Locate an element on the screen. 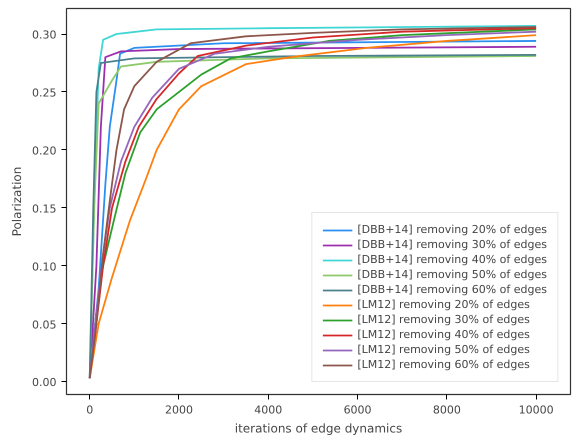 This screenshot has width=574, height=440. legend-label: [DBB+14] removing 50% of edges is located at coordinates (452, 274).